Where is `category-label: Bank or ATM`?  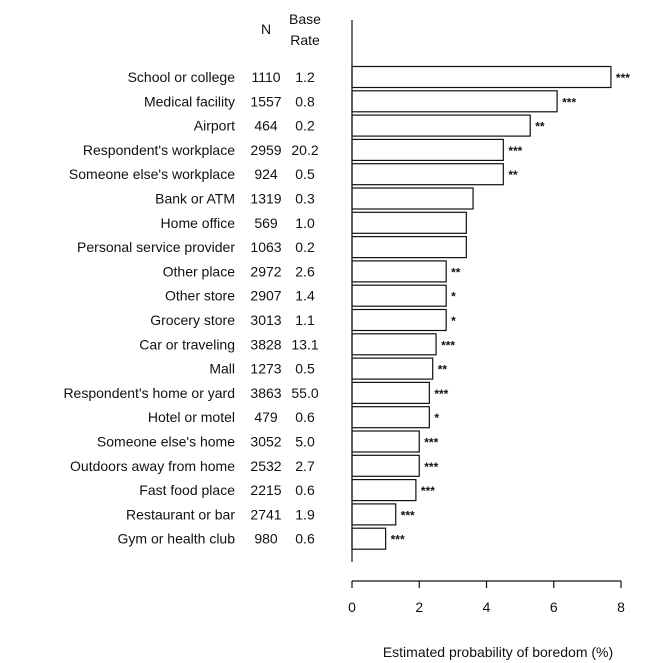 category-label: Bank or ATM is located at coordinates (195, 199).